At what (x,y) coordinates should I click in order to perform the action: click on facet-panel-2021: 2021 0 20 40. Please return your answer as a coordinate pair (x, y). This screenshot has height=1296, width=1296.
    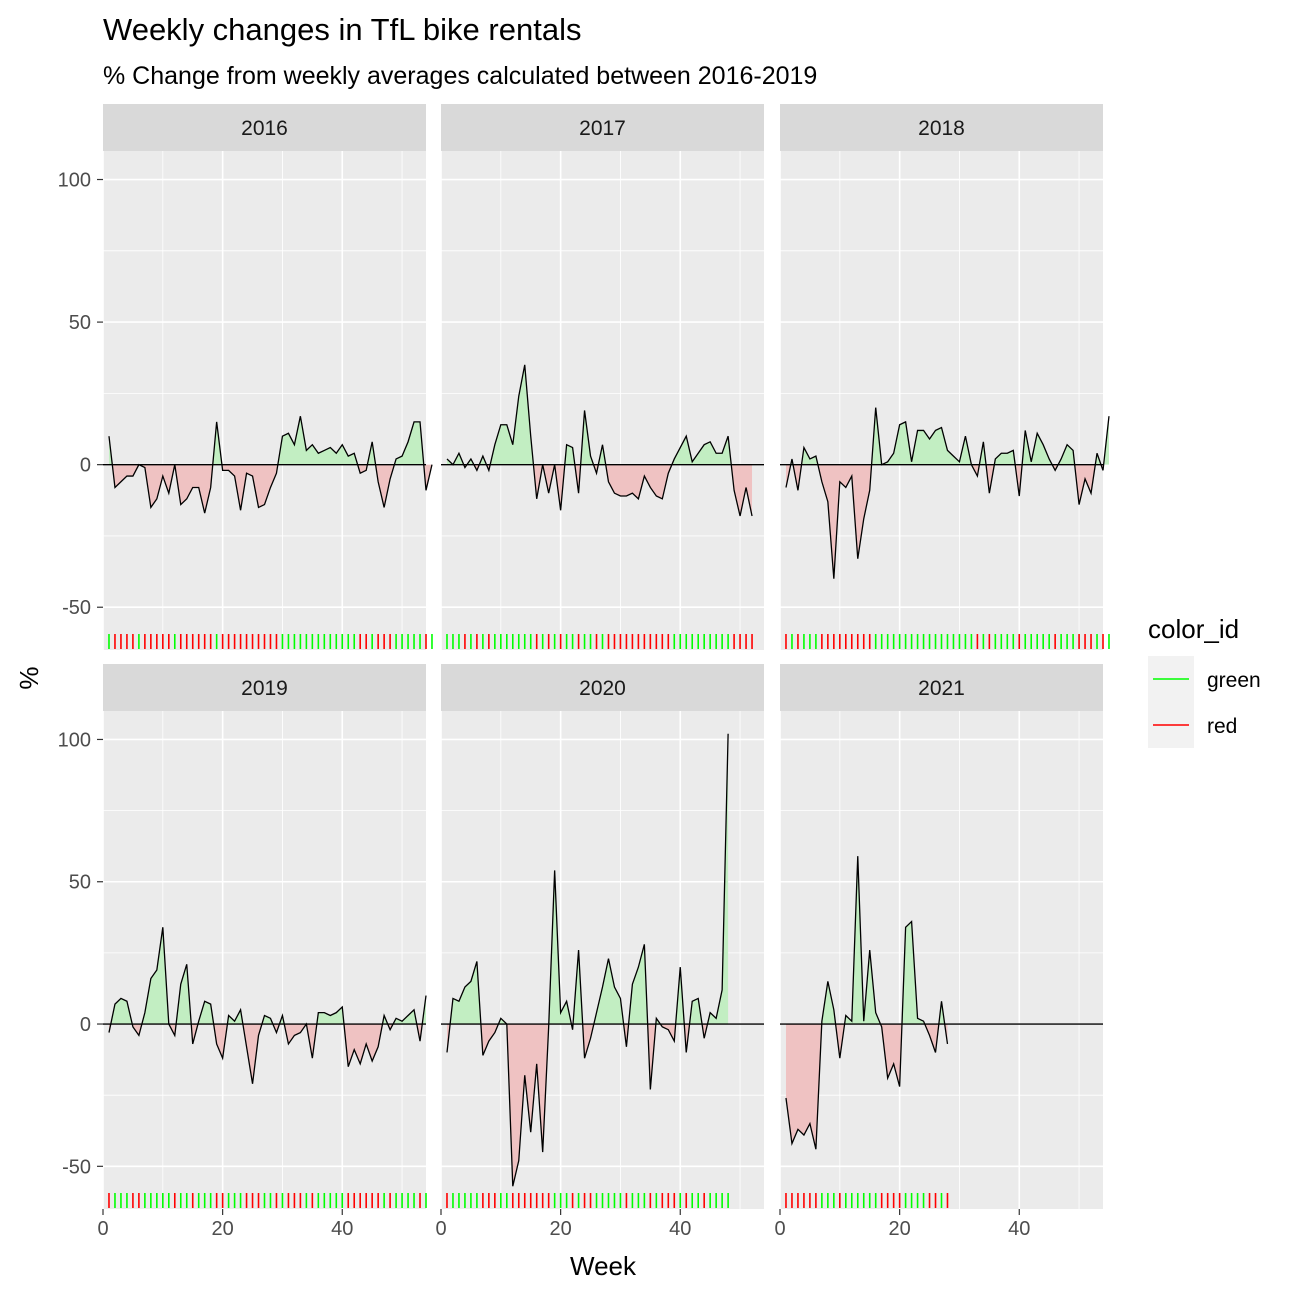
    Looking at the image, I should click on (938, 952).